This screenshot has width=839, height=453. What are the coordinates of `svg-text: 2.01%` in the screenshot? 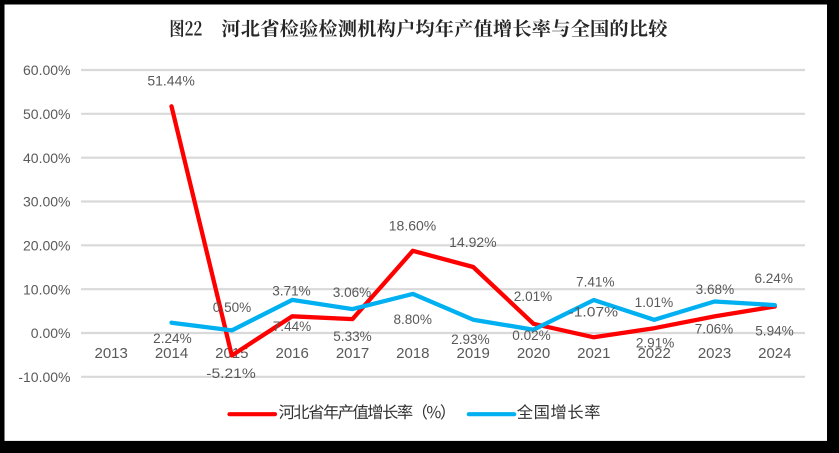 It's located at (533, 296).